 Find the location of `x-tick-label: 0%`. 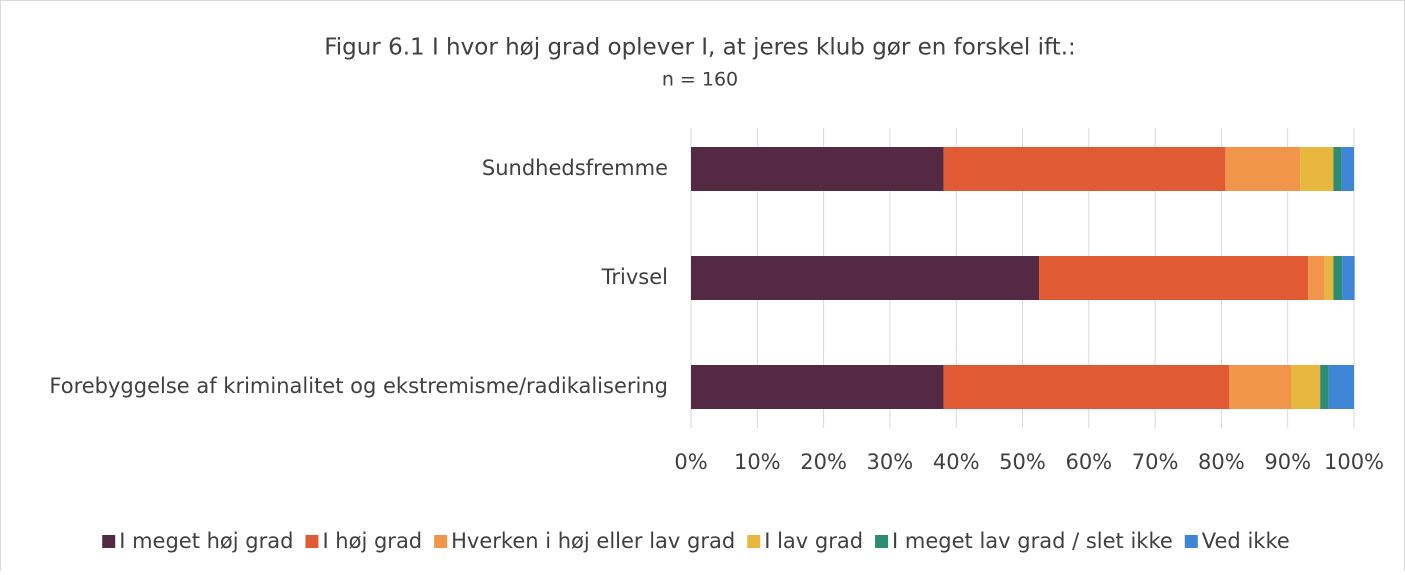

x-tick-label: 0% is located at coordinates (690, 462).